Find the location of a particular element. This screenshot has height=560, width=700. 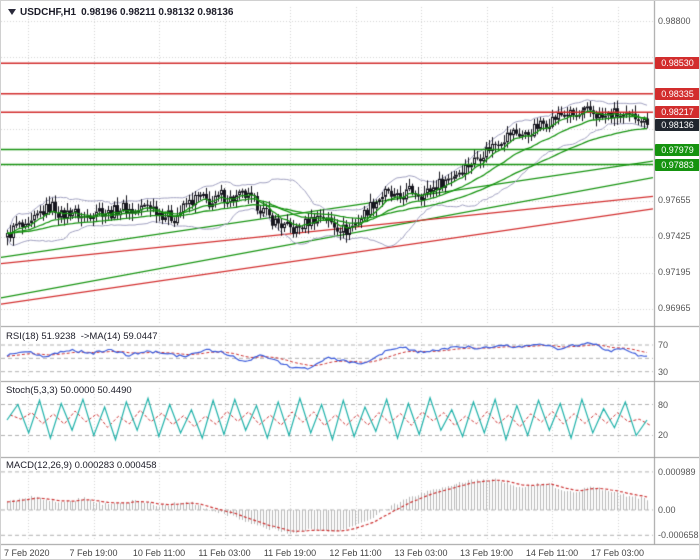

stoch-legend: Stoch(5,3,3) 50.0000 50.4490 is located at coordinates (69, 390).